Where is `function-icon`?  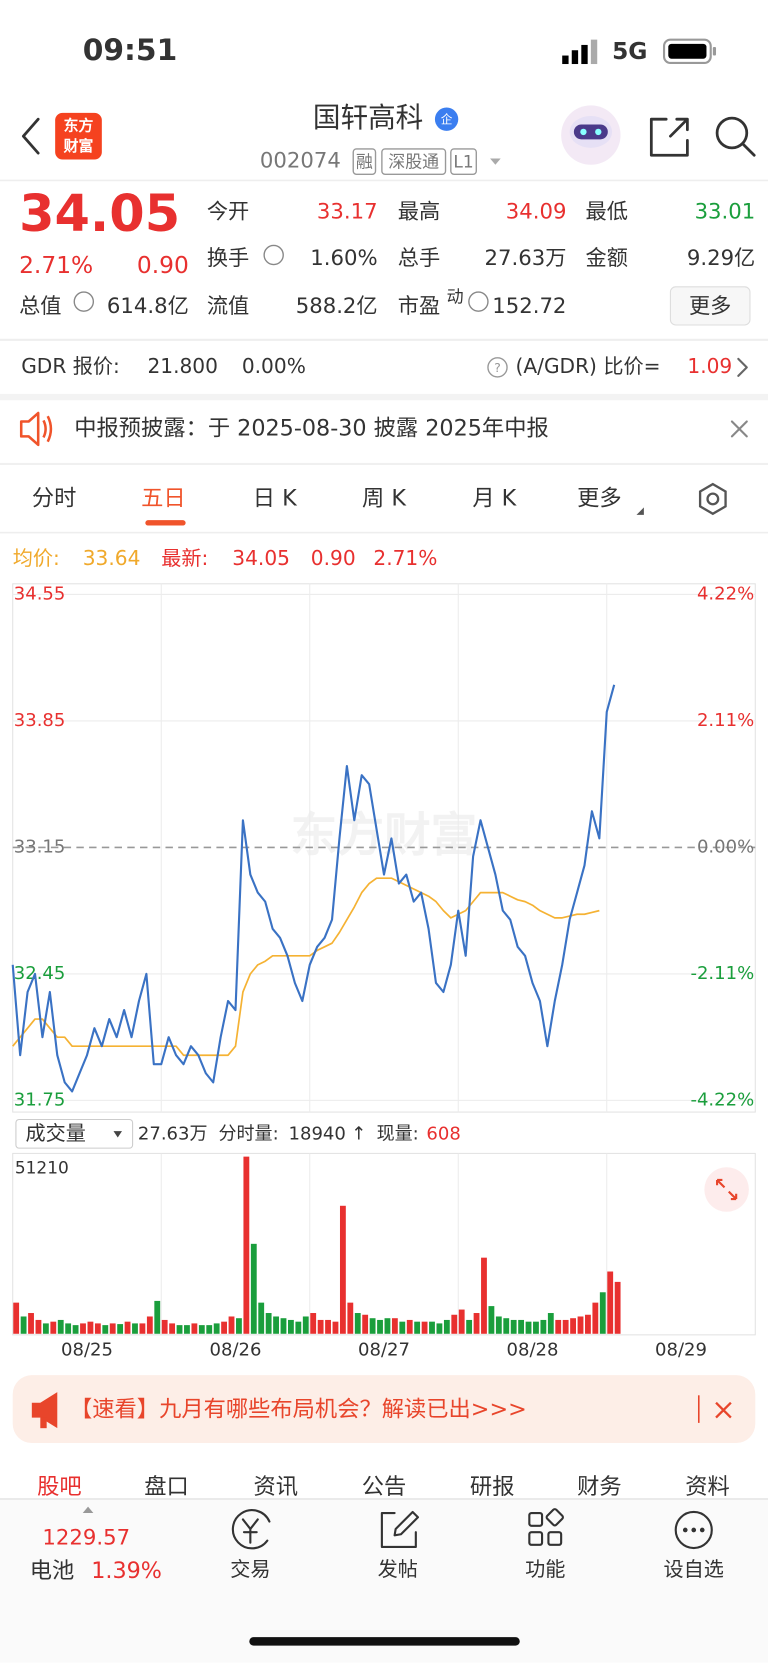 function-icon is located at coordinates (546, 1527).